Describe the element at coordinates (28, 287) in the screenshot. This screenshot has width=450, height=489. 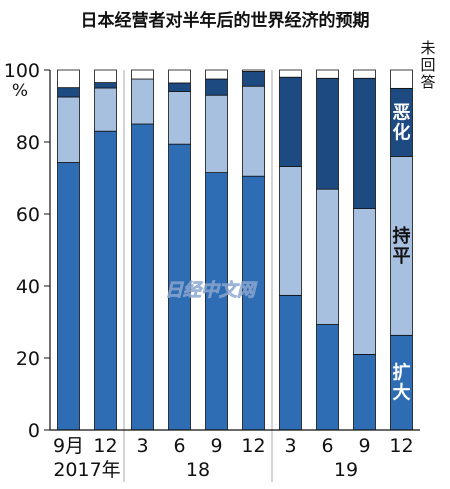
I see `y-tick-label-40: 40` at that location.